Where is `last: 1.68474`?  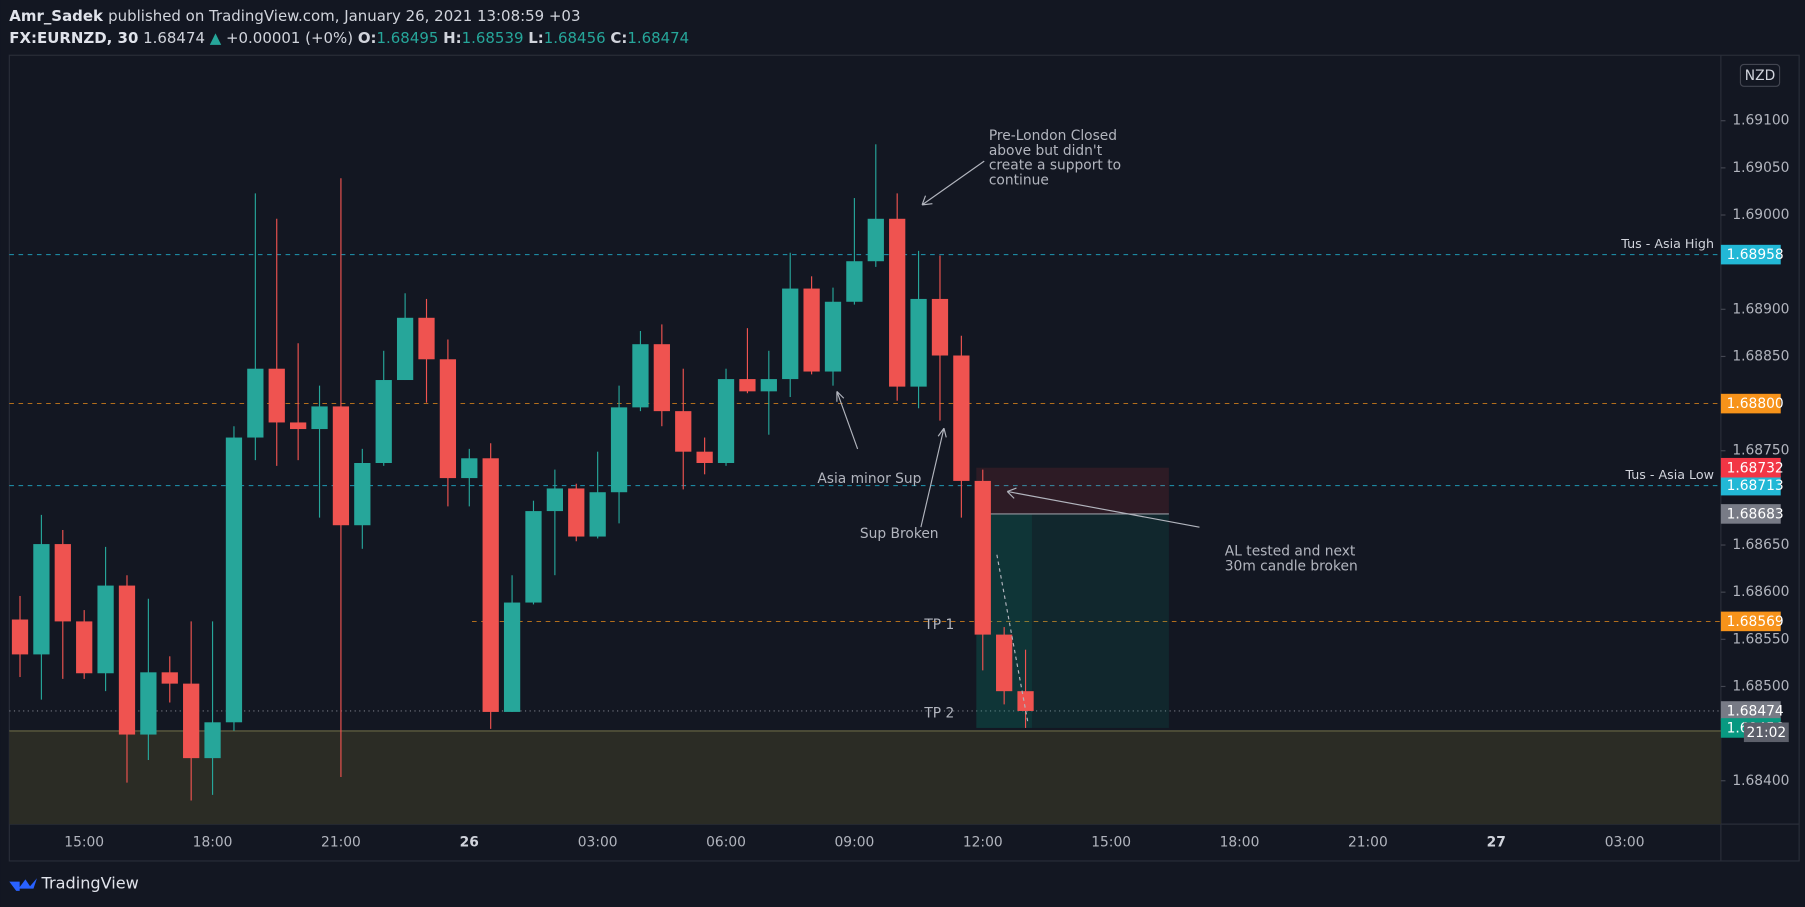
last: 1.68474 is located at coordinates (174, 37).